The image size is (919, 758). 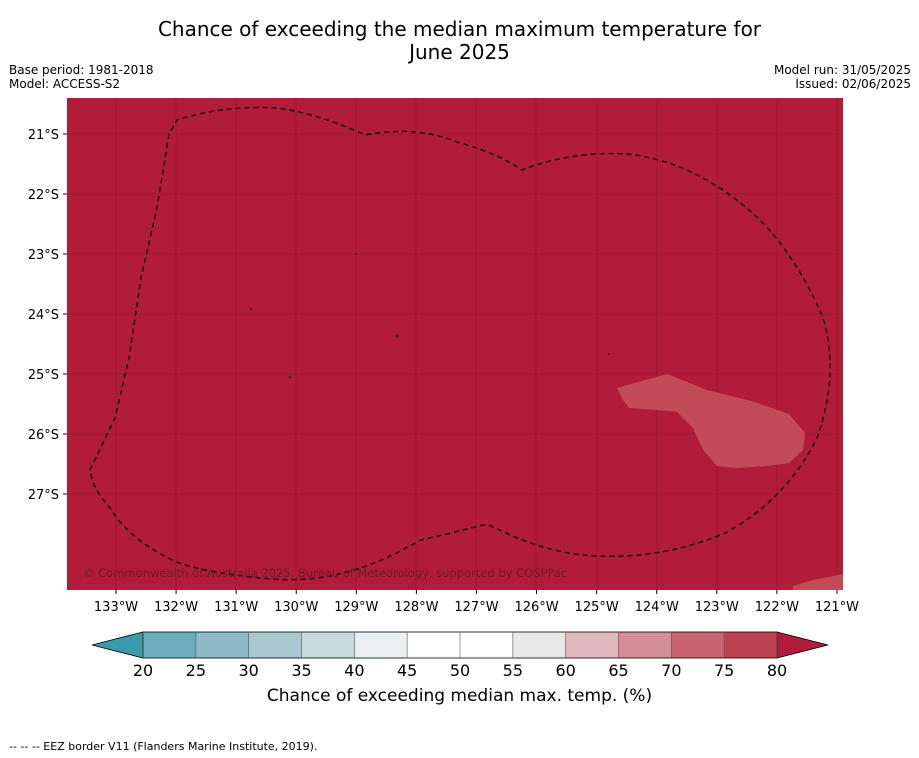 I want to click on colorbar-tick-label: 70, so click(x=671, y=670).